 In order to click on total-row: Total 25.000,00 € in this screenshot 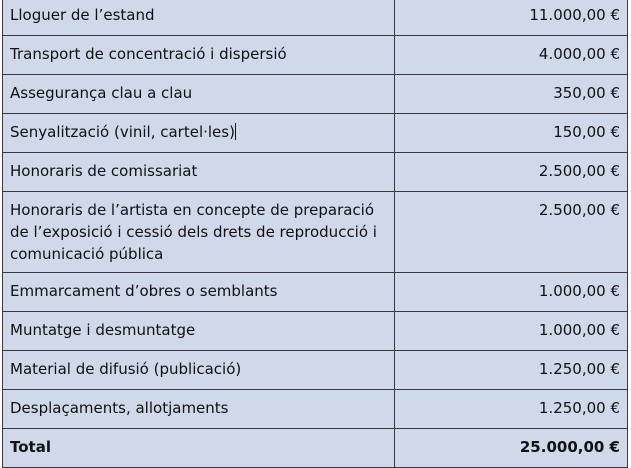, I will do `click(315, 448)`.